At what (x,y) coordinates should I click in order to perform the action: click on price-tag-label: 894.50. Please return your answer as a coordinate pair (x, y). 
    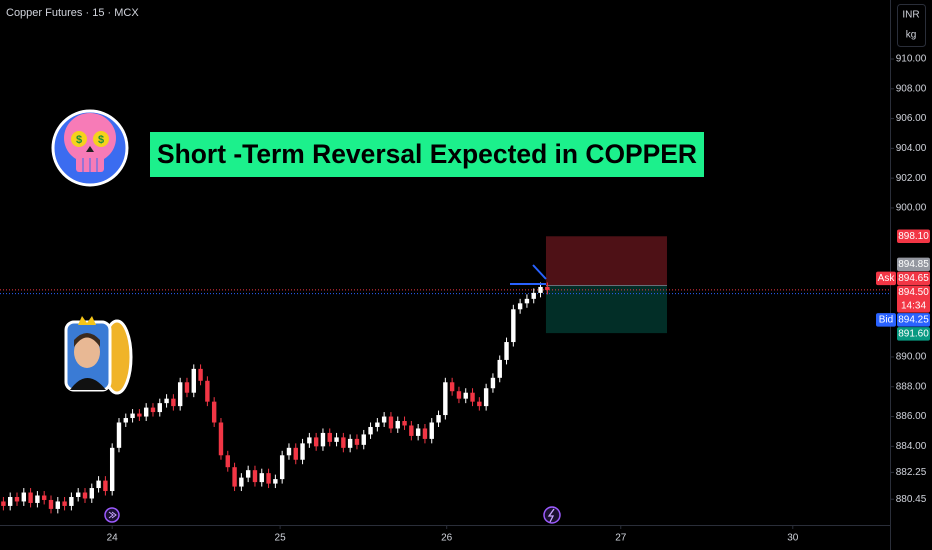
    Looking at the image, I should click on (913, 292).